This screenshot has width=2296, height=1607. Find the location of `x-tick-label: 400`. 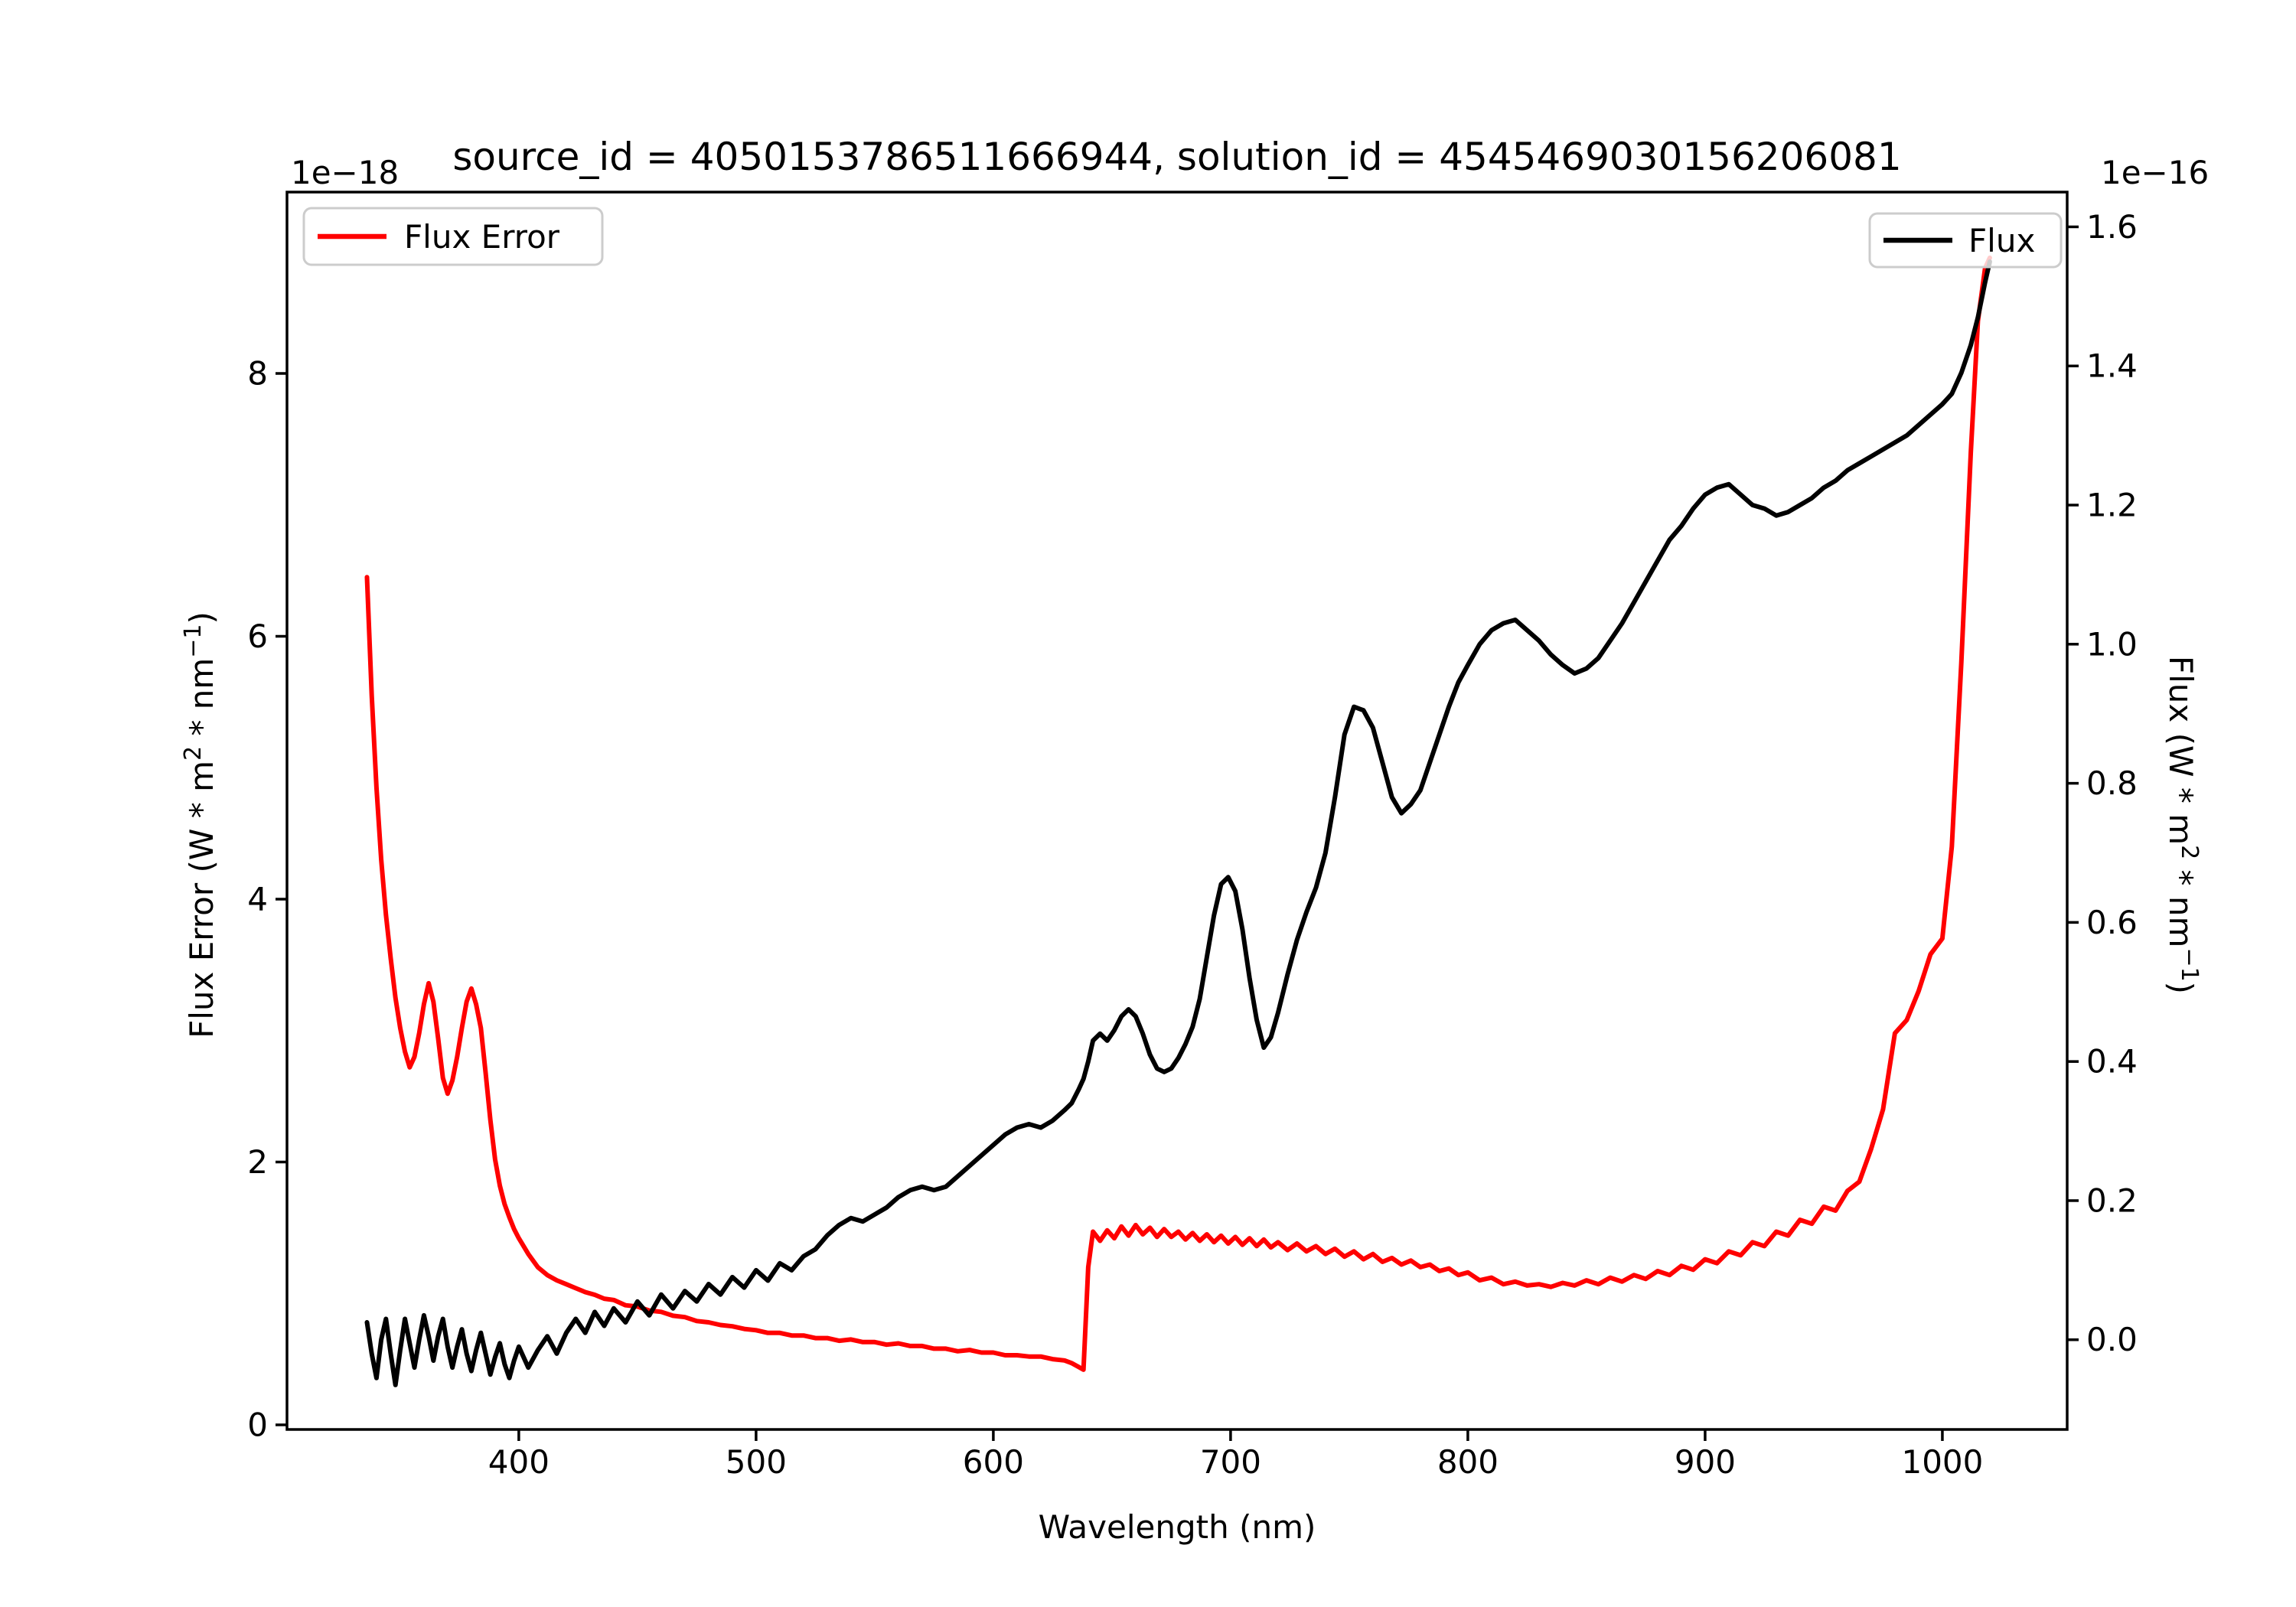

x-tick-label: 400 is located at coordinates (519, 1462).